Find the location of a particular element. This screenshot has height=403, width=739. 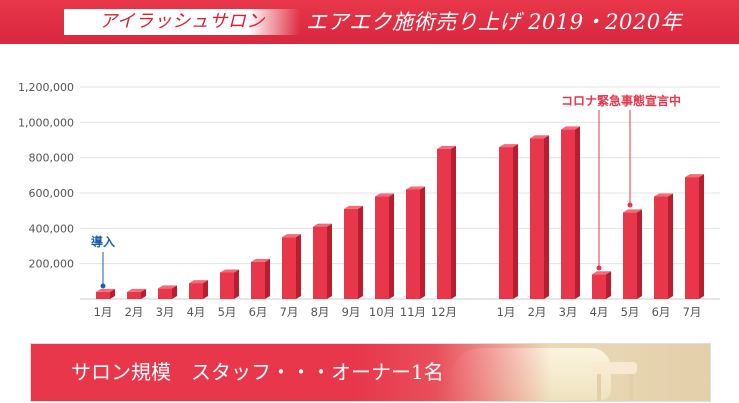

salon-type-label: アイラッシュサロン is located at coordinates (182, 22).